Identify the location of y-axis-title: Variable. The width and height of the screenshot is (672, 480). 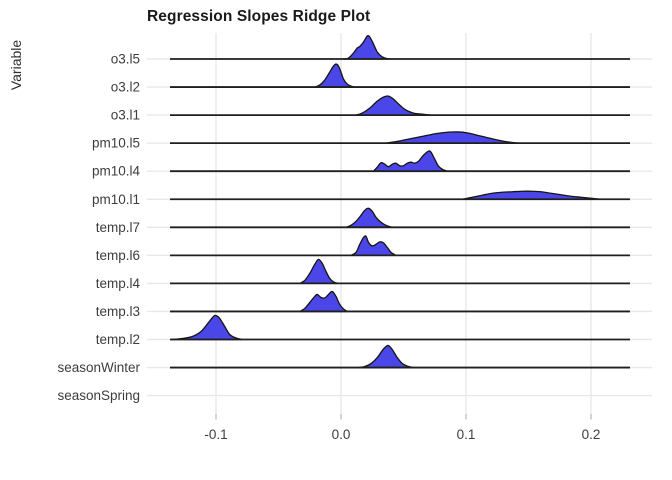
(16, 65).